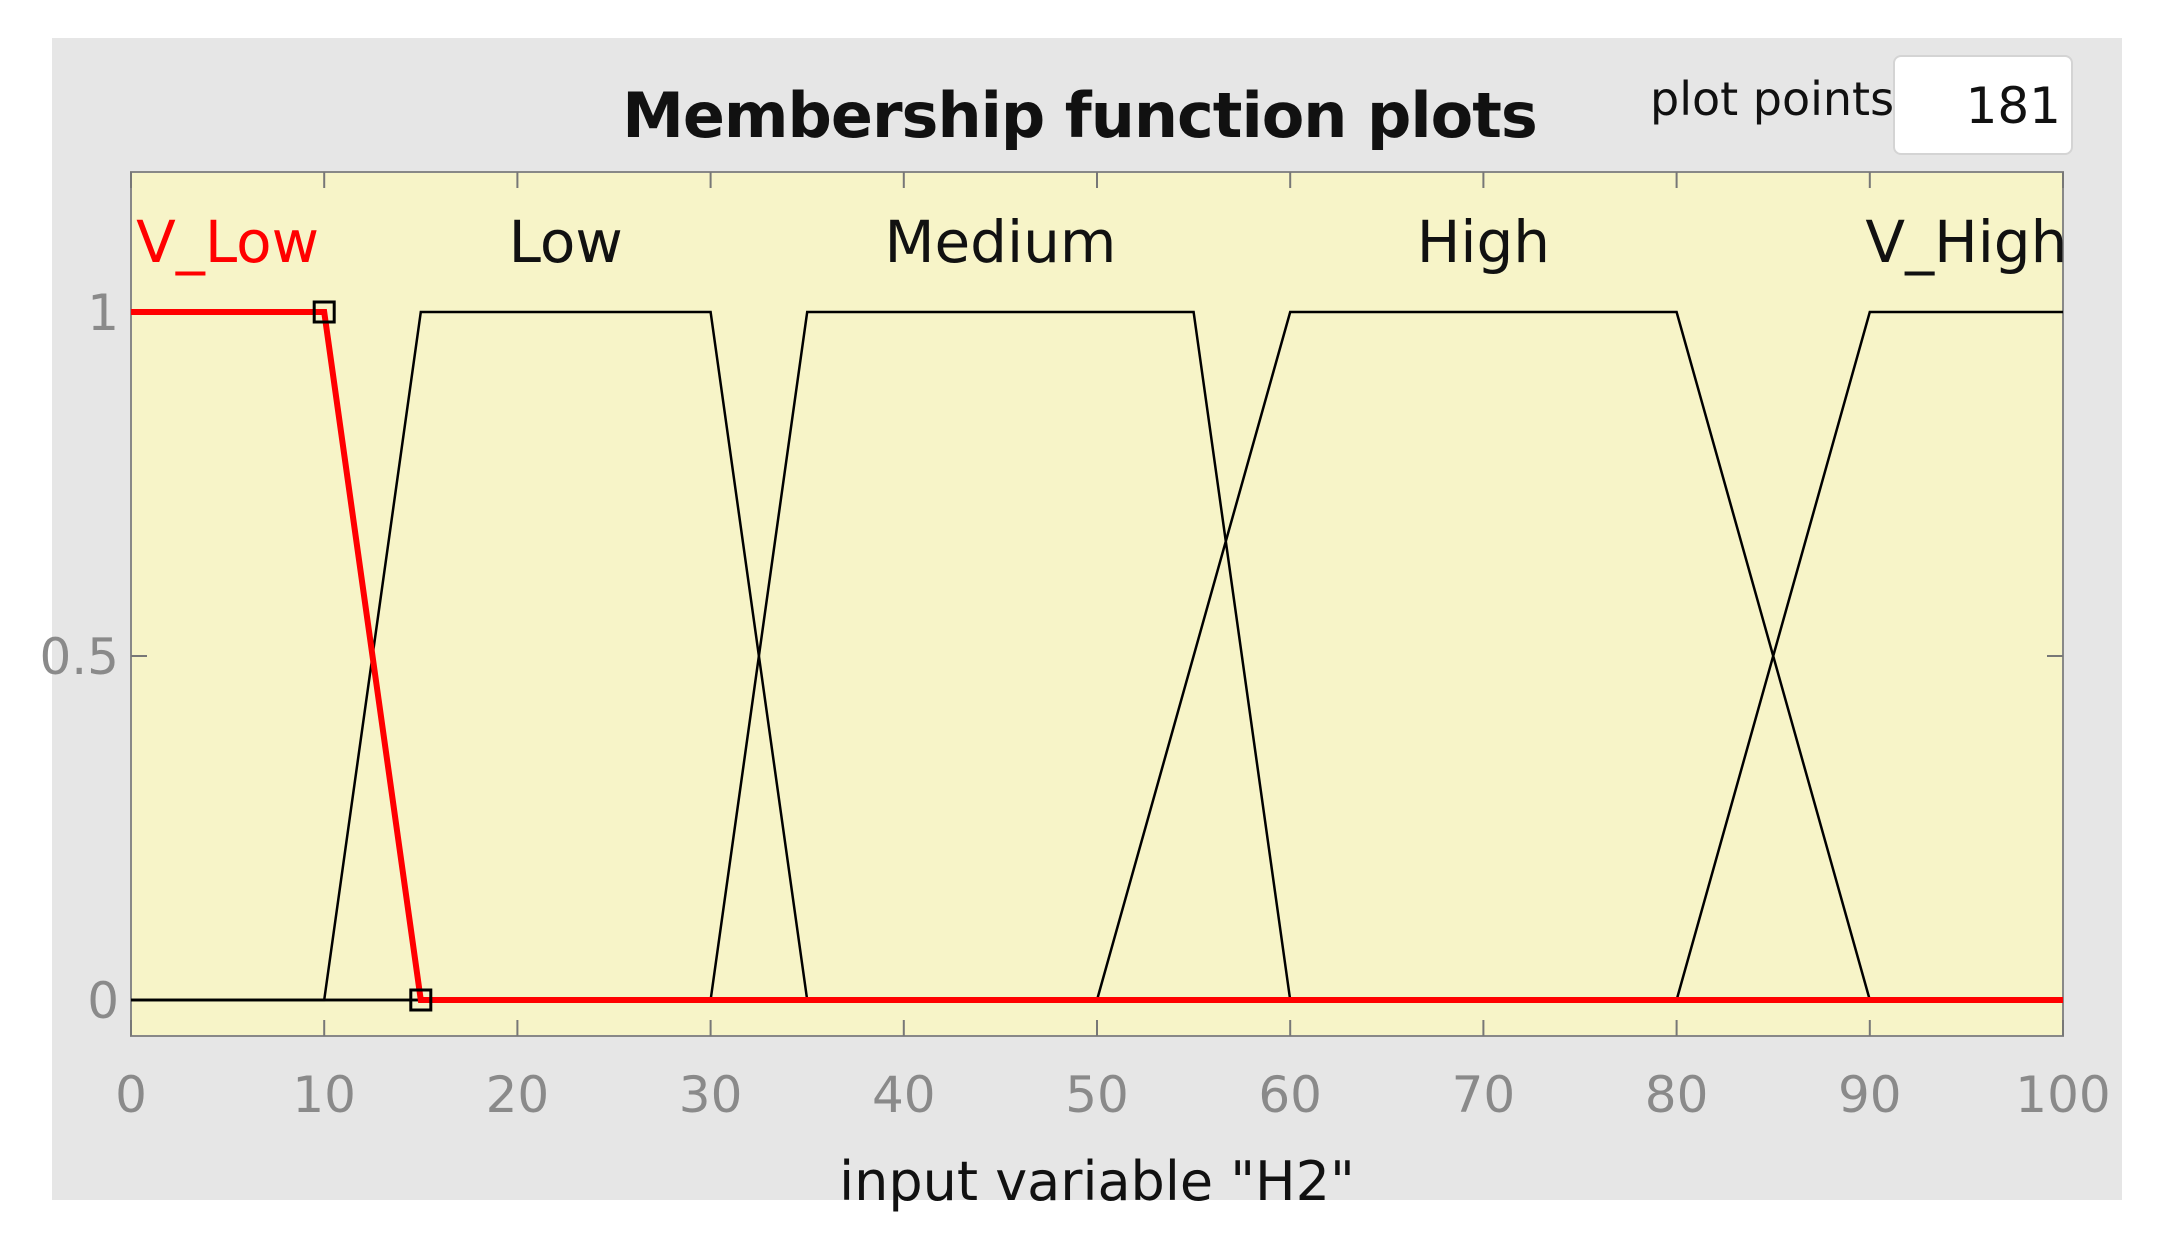 The image size is (2159, 1241). What do you see at coordinates (131, 1095) in the screenshot?
I see `x-tick-label: 0` at bounding box center [131, 1095].